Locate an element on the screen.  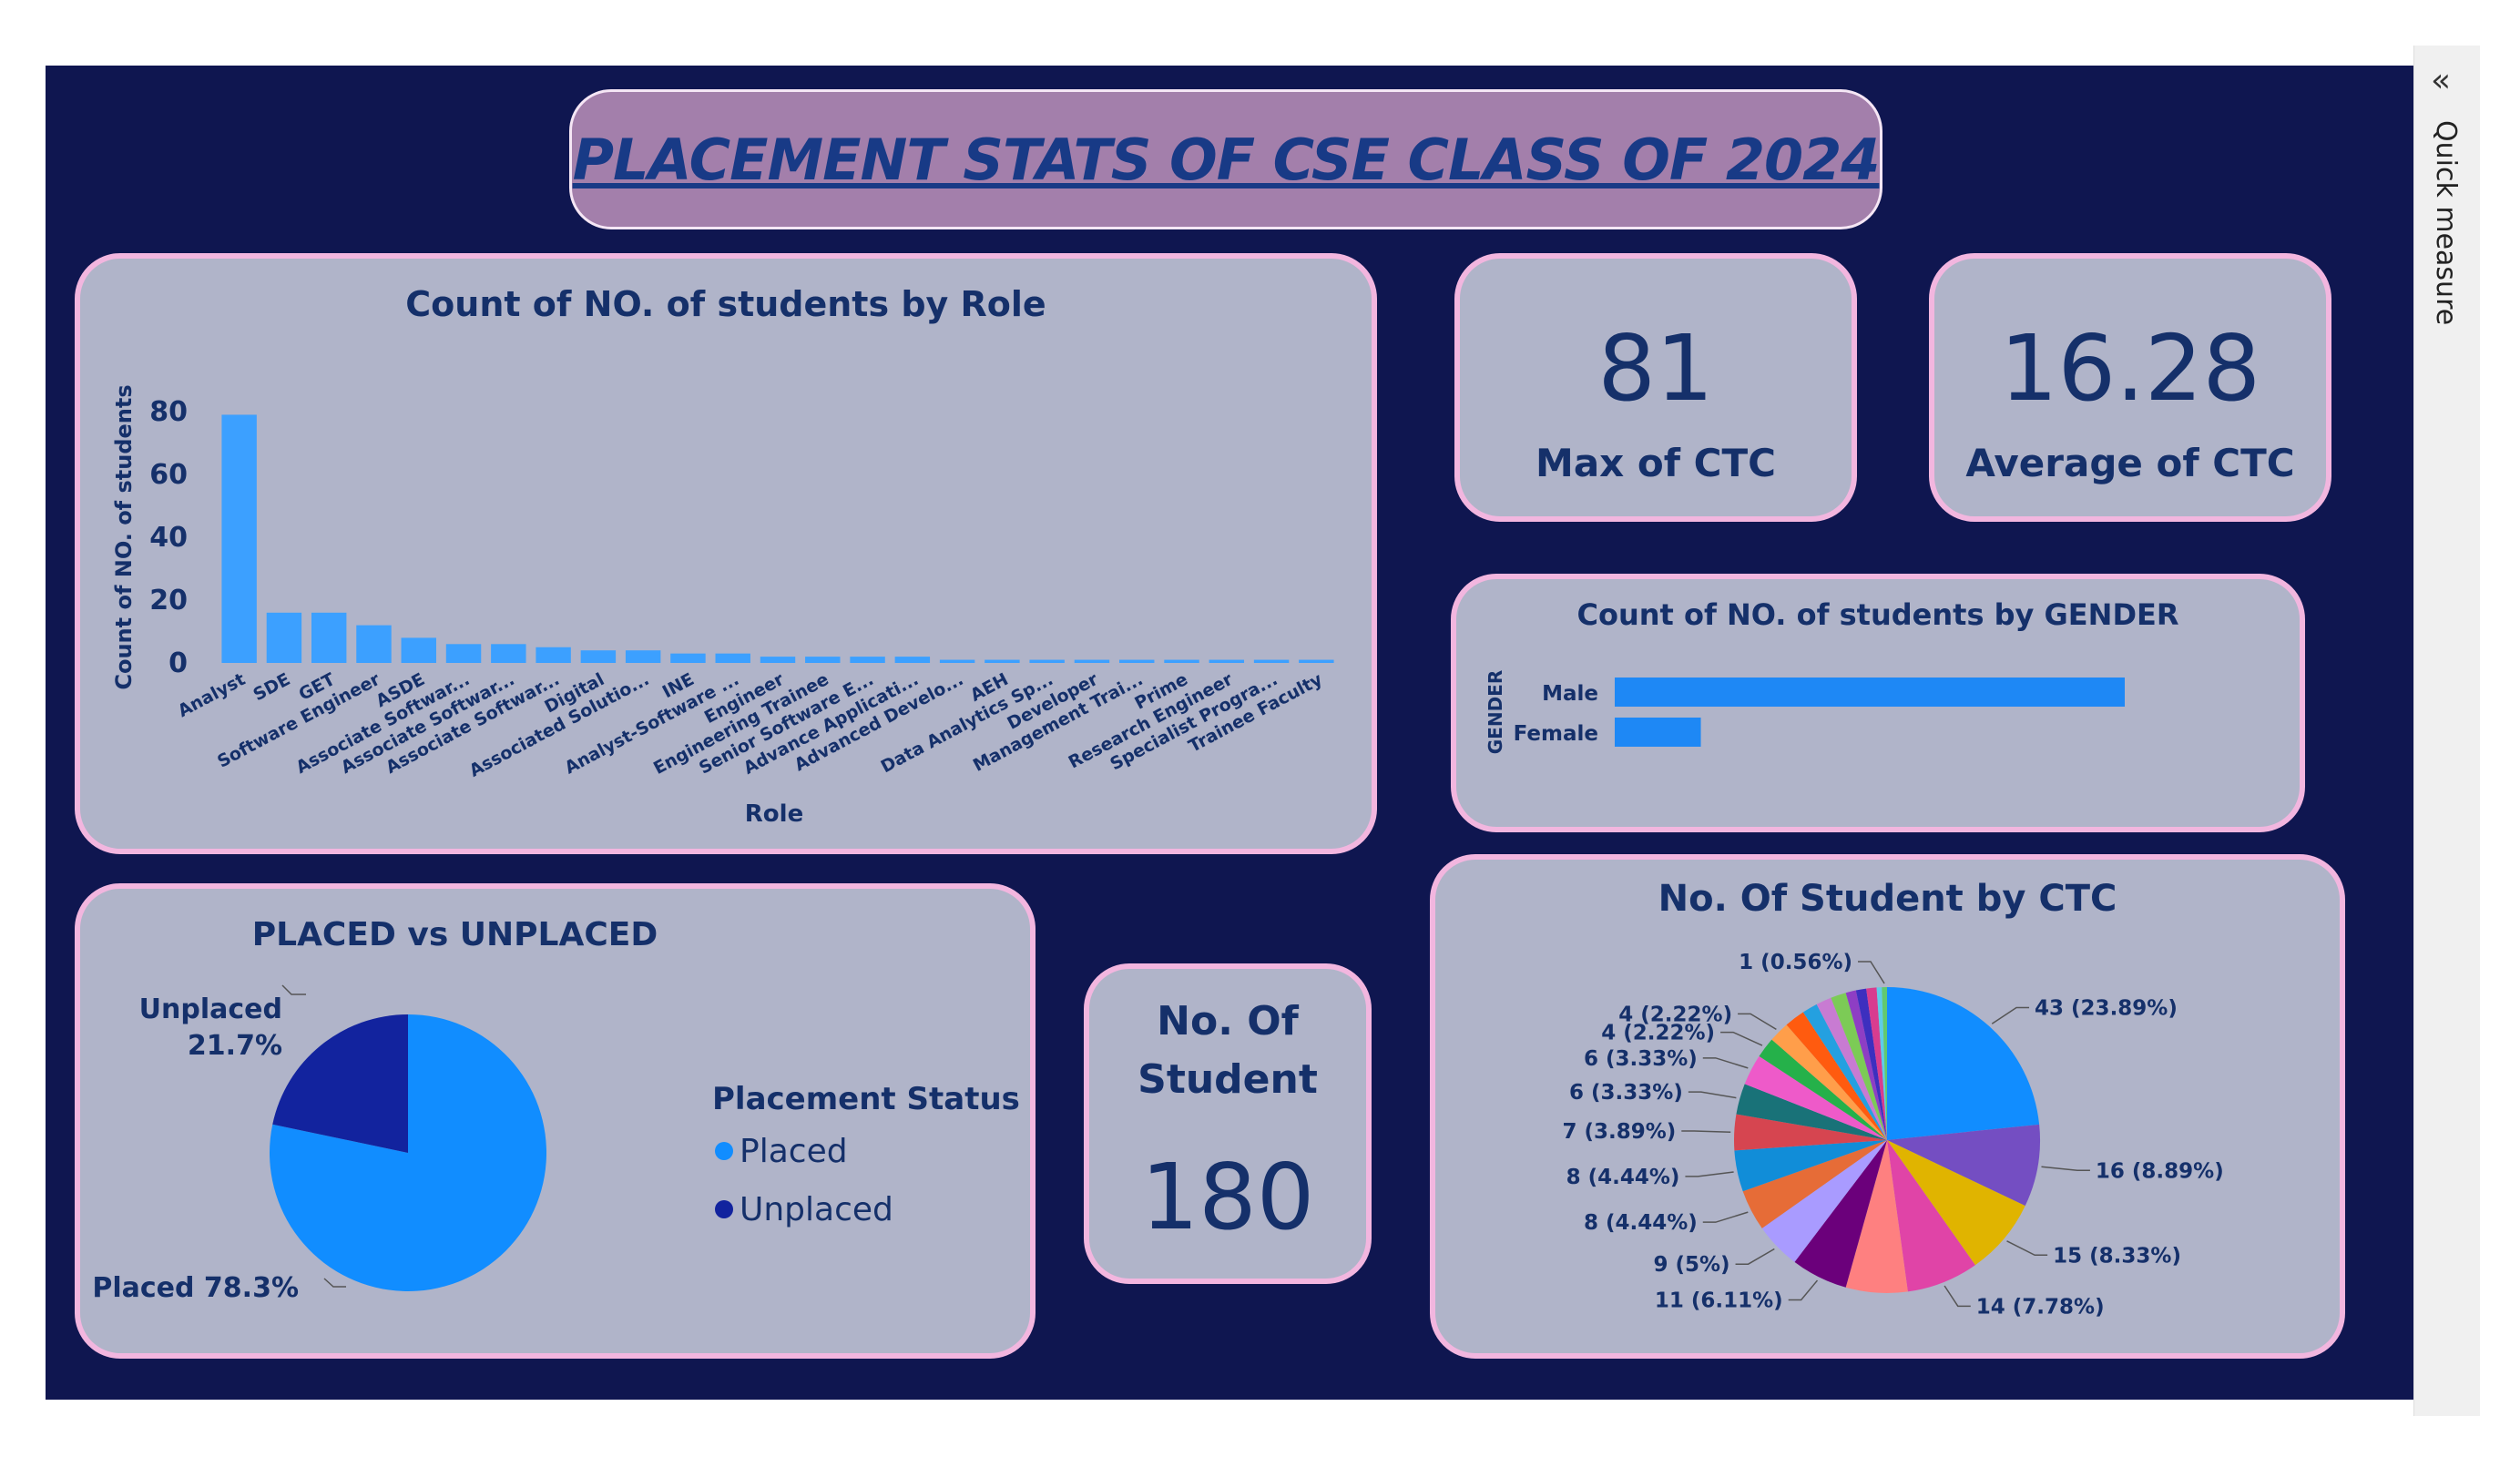
y-tick-label: 80 is located at coordinates (169, 412).